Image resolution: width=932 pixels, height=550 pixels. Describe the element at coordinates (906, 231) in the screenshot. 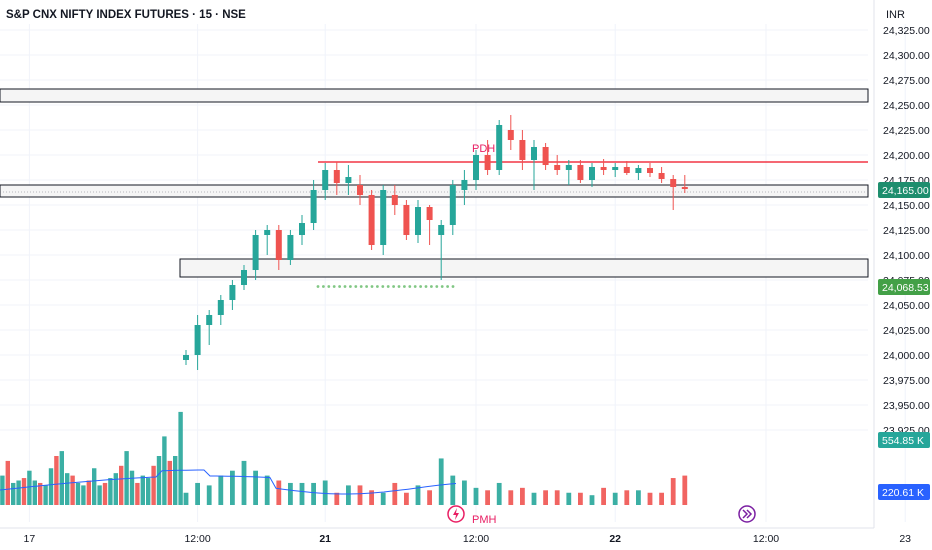

I see `price-tick-label: 24,125.00` at that location.